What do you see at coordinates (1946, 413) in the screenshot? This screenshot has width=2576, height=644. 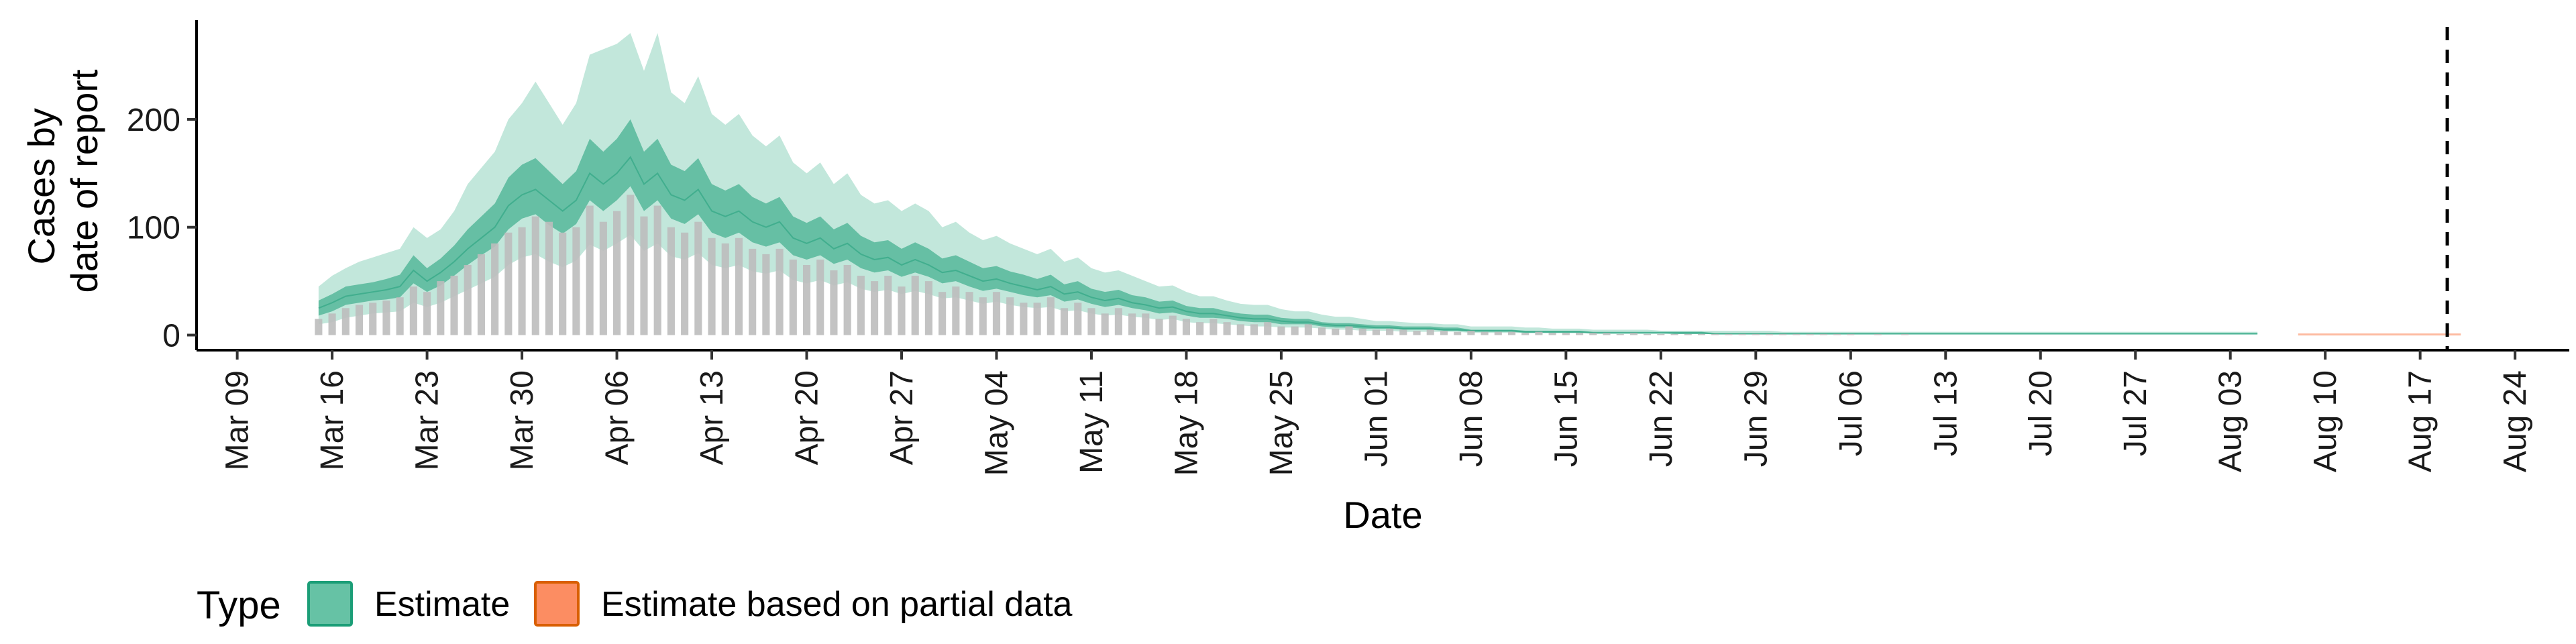 I see `x-tick-label: Jul 13` at bounding box center [1946, 413].